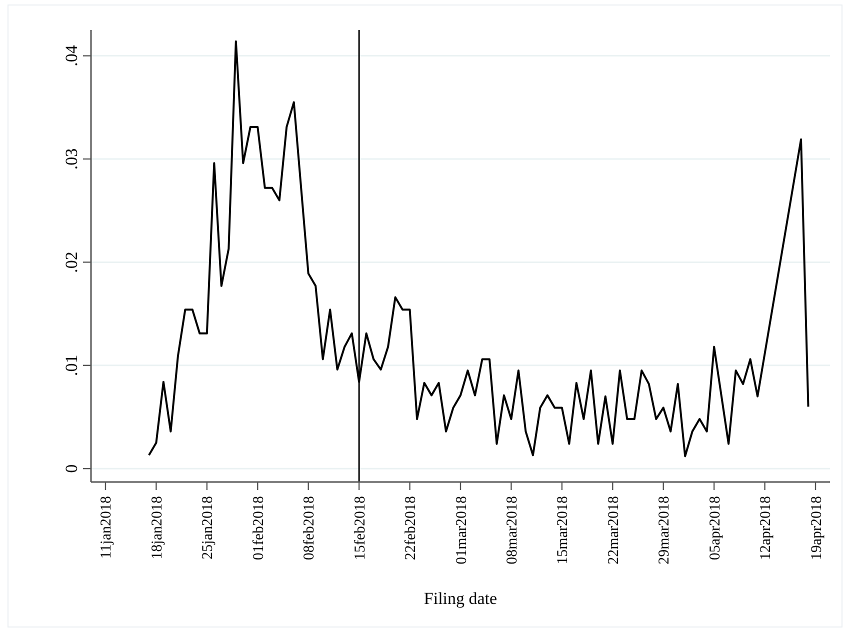 This screenshot has height=632, width=850. Describe the element at coordinates (411, 528) in the screenshot. I see `x-tick-label: 22feb2018` at that location.